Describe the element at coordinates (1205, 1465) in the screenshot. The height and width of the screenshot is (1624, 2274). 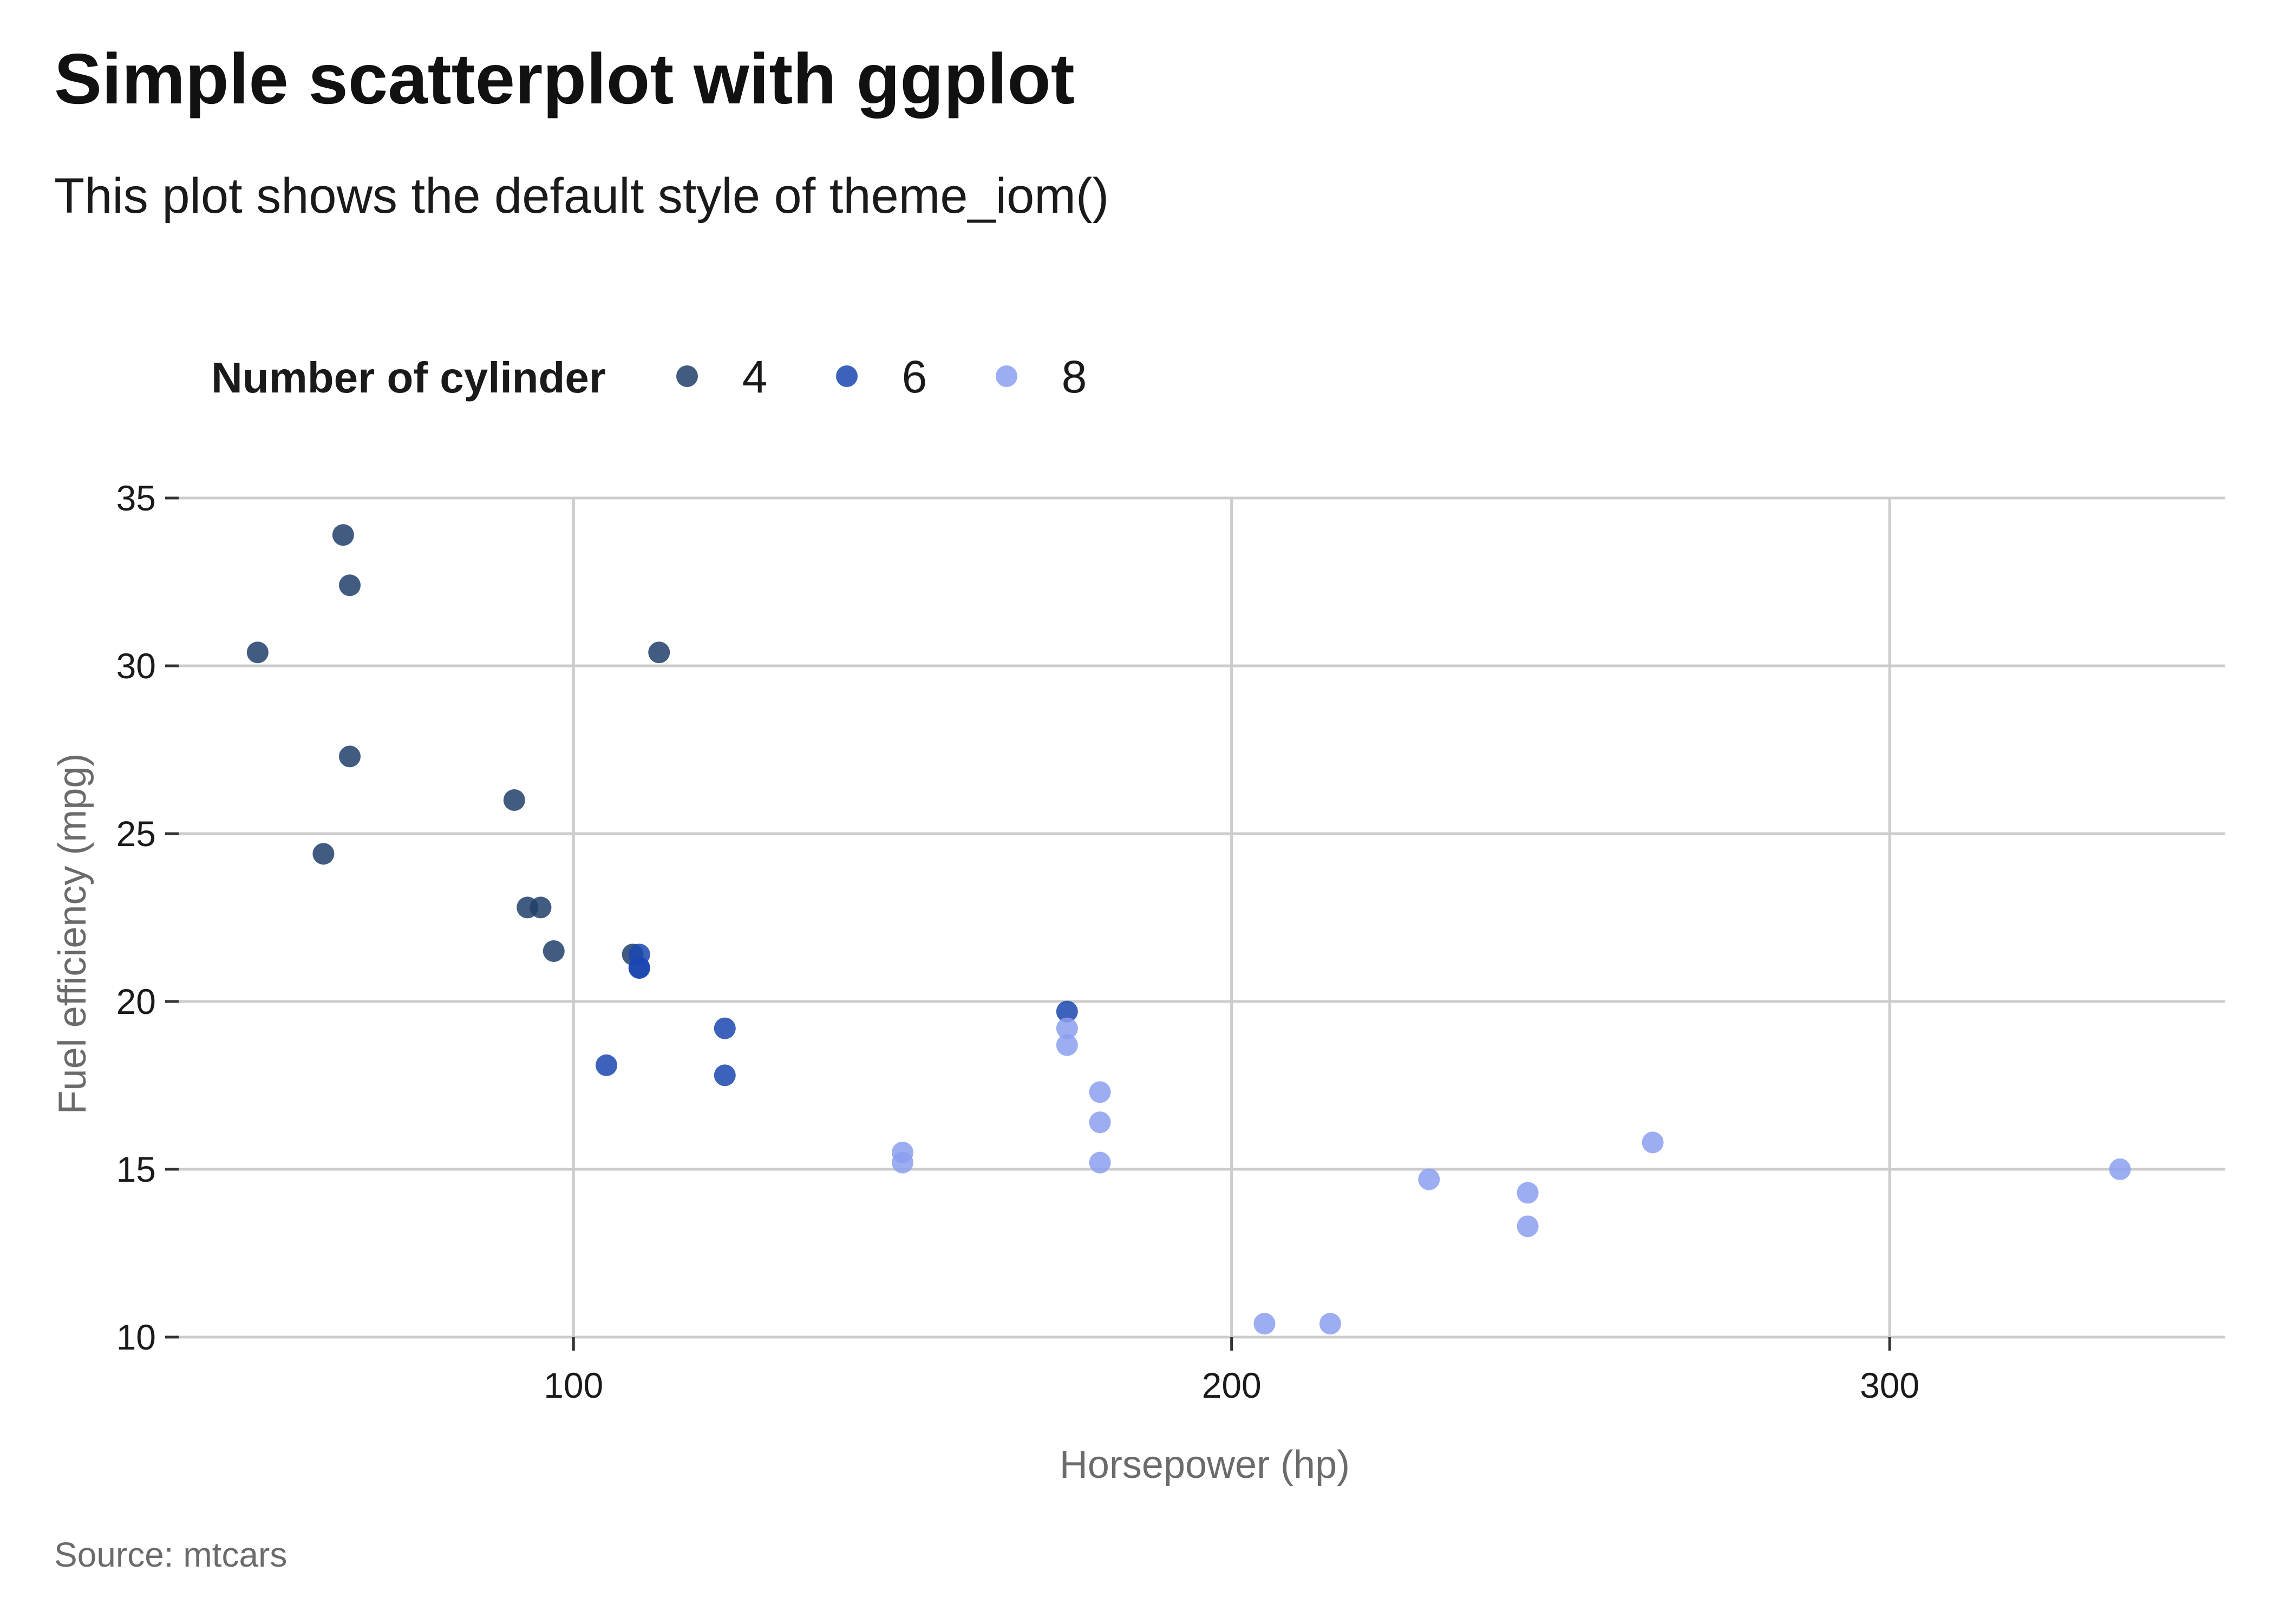
I see `x-axis-title: Horsepower (hp)` at that location.